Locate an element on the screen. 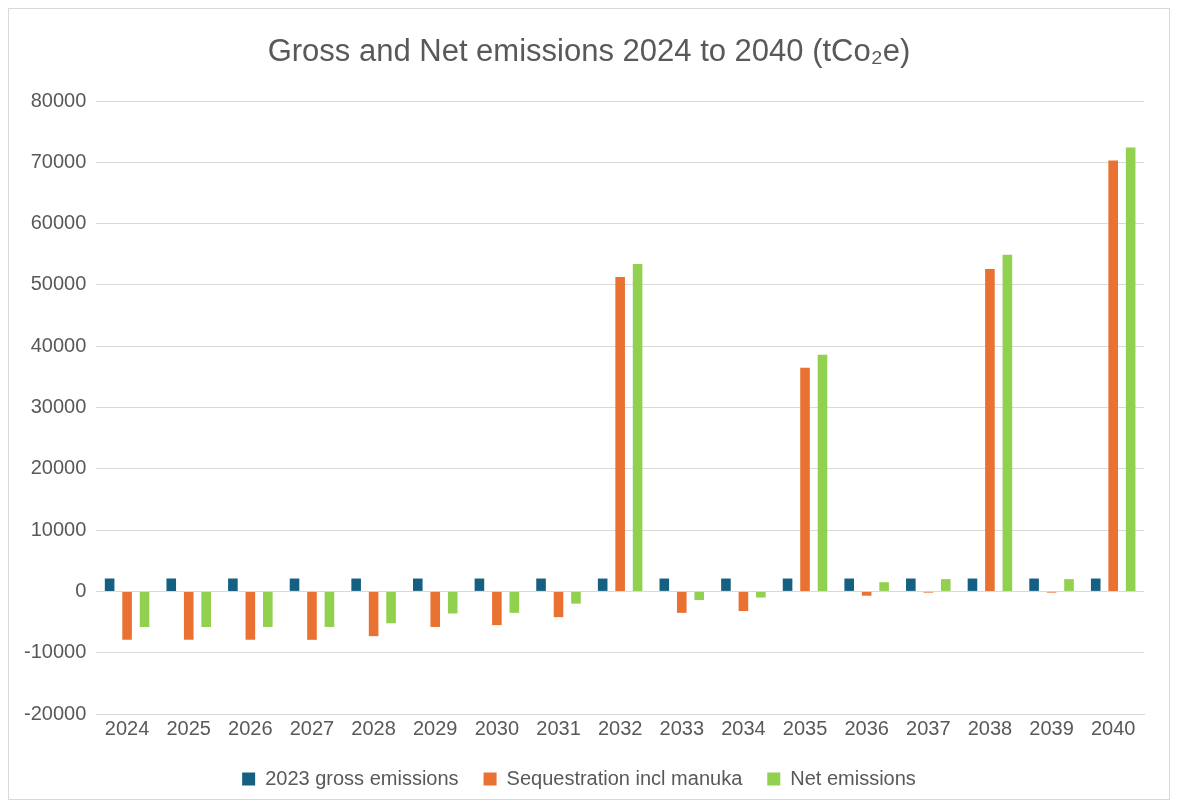 Image resolution: width=1177 pixels, height=807 pixels. y-tick-label: 0 is located at coordinates (81, 589).